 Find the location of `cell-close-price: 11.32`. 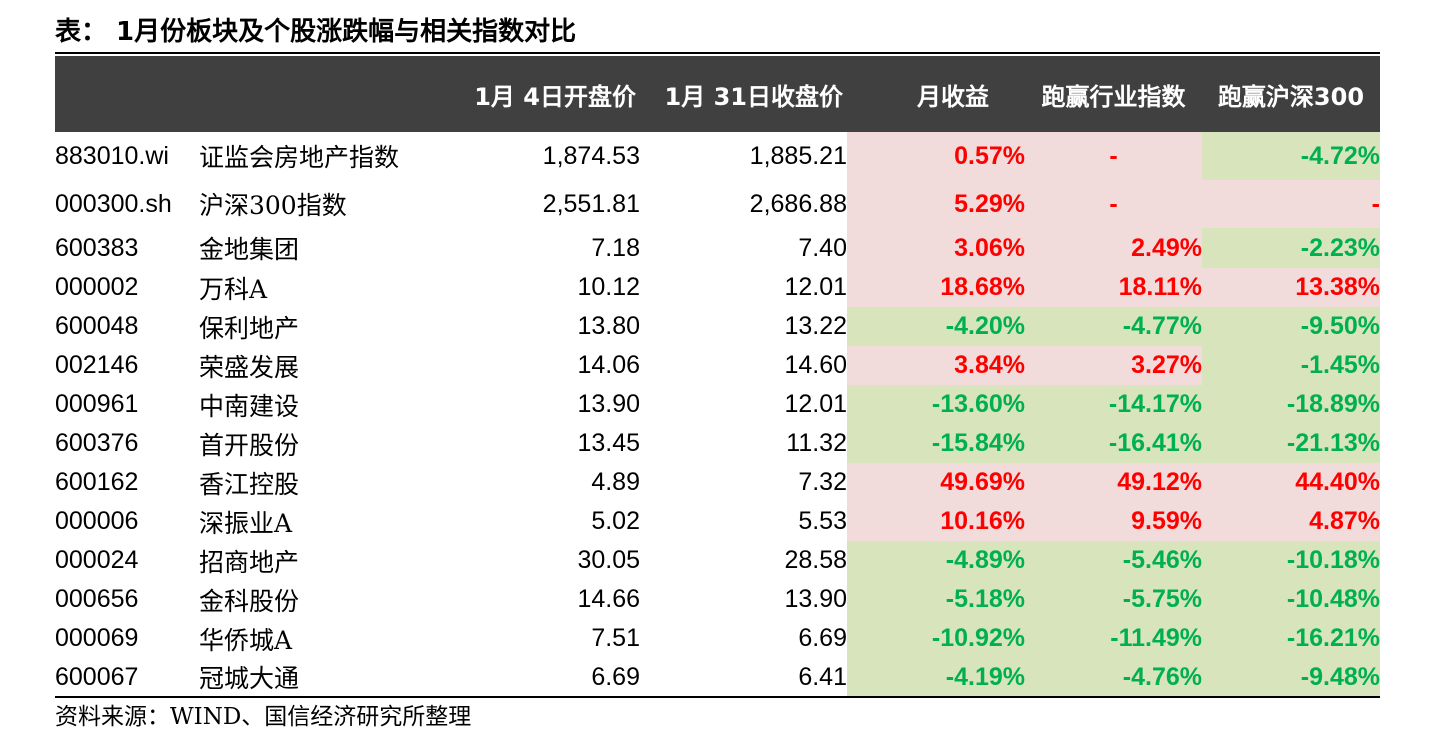

cell-close-price: 11.32 is located at coordinates (816, 443).